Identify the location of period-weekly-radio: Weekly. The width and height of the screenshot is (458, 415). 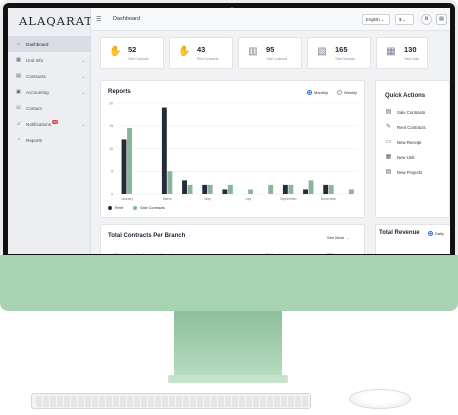
(347, 92).